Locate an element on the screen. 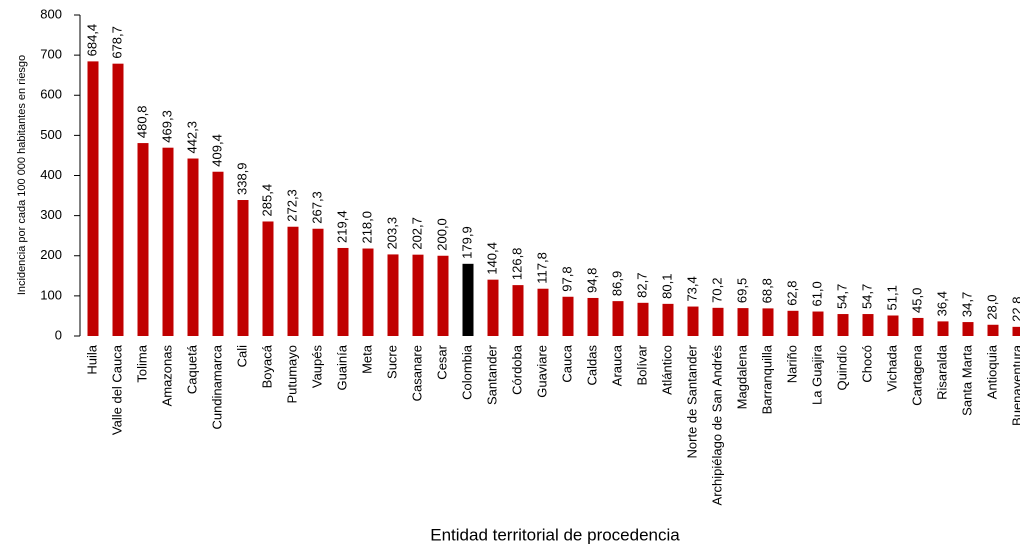 Image resolution: width=1020 pixels, height=548 pixels. x-tick-label: Santa Marta is located at coordinates (966, 380).